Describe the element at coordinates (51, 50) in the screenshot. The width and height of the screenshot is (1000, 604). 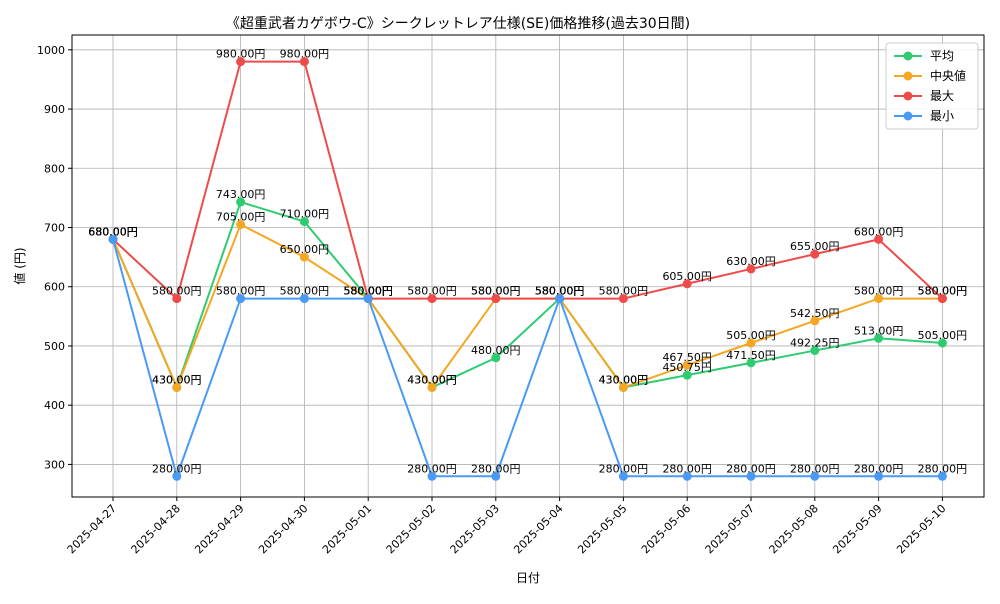
I see `y-tick-label: 1000` at that location.